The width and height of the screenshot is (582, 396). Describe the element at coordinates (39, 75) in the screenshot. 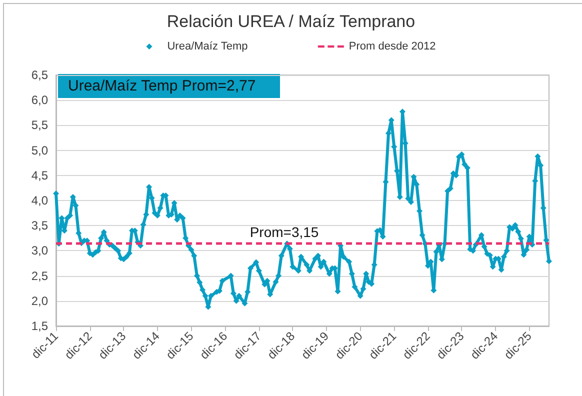

I see `y-tick-label: 6,5` at that location.